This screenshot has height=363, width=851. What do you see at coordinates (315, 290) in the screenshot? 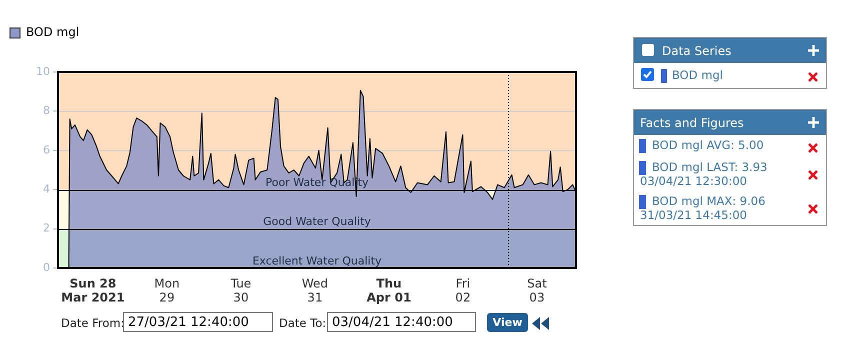
I see `x-tick-label: Wed 31` at bounding box center [315, 290].